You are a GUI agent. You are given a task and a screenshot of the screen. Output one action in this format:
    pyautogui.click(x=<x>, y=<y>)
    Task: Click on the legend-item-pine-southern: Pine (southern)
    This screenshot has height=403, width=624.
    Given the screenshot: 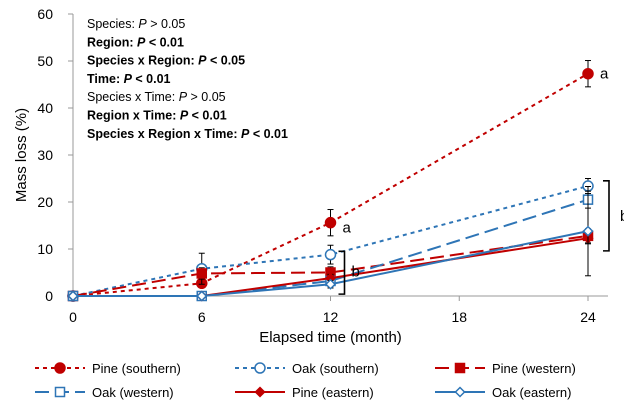 What is the action you would take?
    pyautogui.click(x=108, y=368)
    